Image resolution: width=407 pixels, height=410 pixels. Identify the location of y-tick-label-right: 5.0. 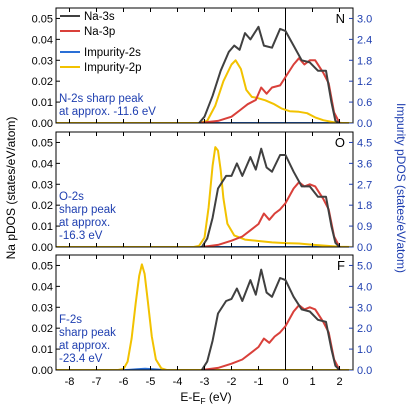
(364, 266).